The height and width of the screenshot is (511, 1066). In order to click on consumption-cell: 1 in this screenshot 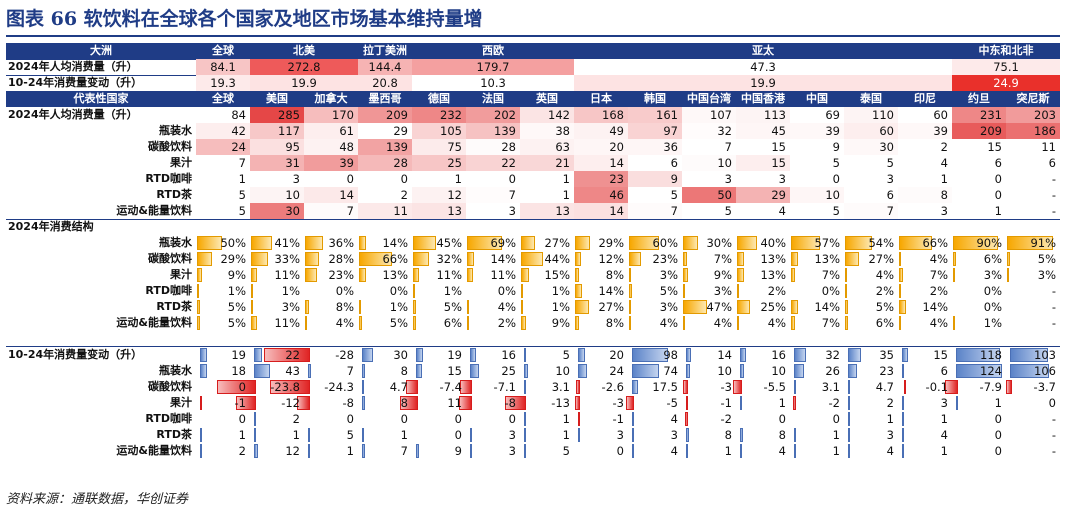, I will do `click(944, 179)`.